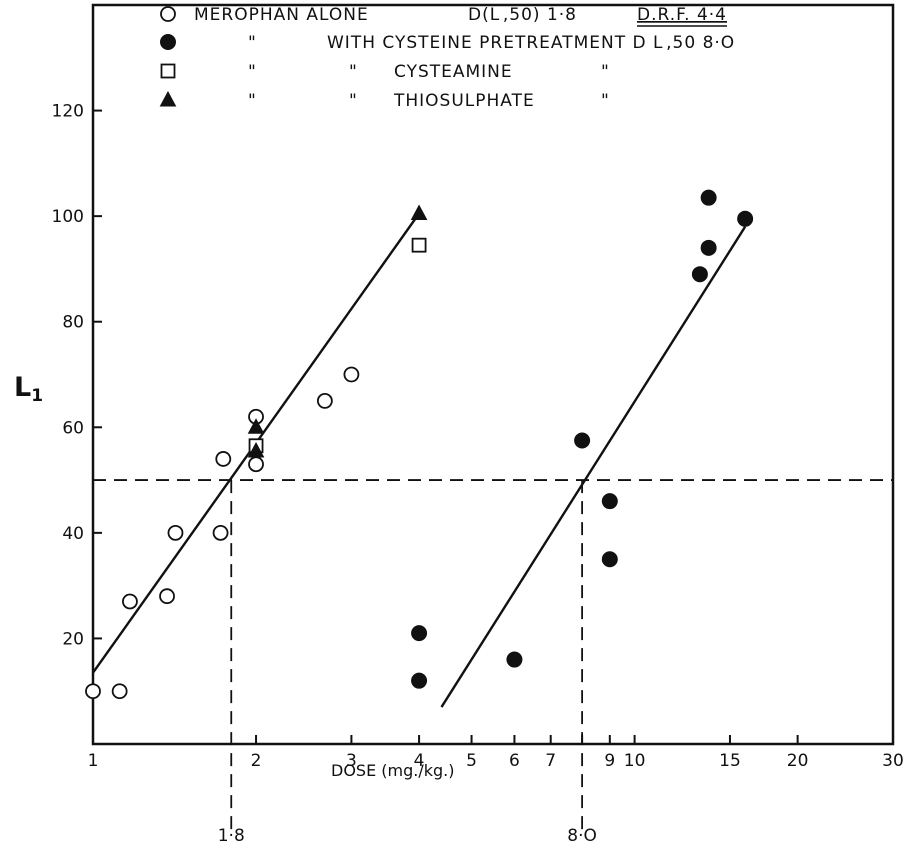 This screenshot has height=849, width=914. I want to click on legend-marker-open-circle, so click(168, 14).